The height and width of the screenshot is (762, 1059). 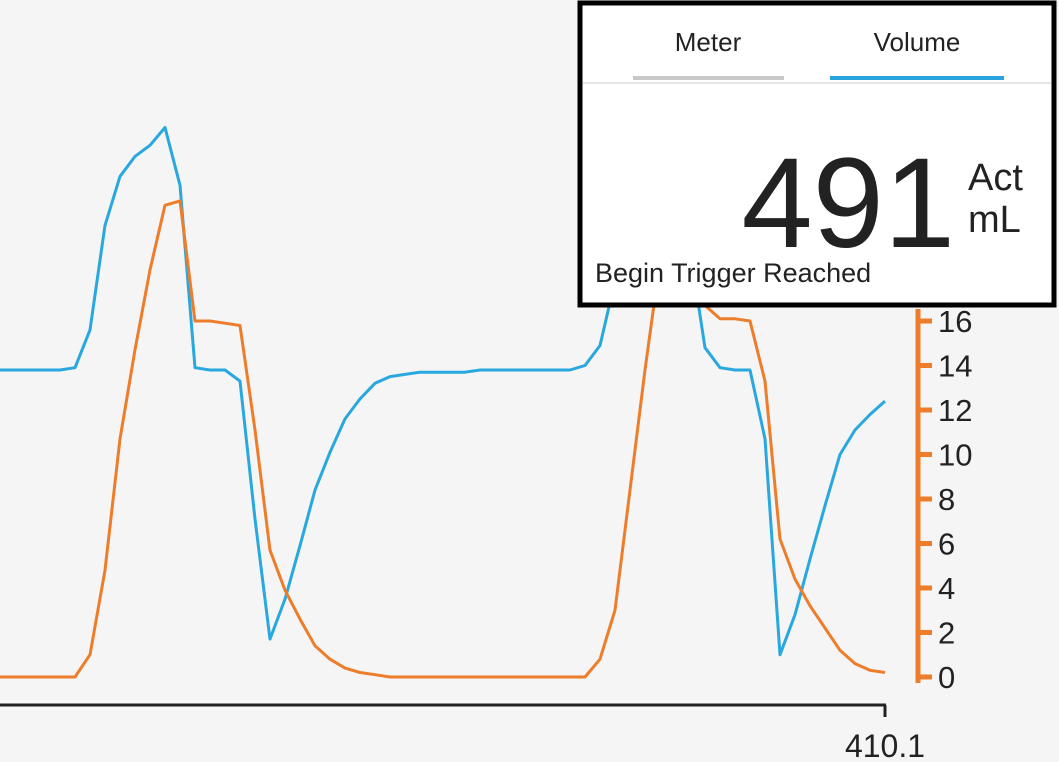 I want to click on volume-value: 491, so click(x=848, y=203).